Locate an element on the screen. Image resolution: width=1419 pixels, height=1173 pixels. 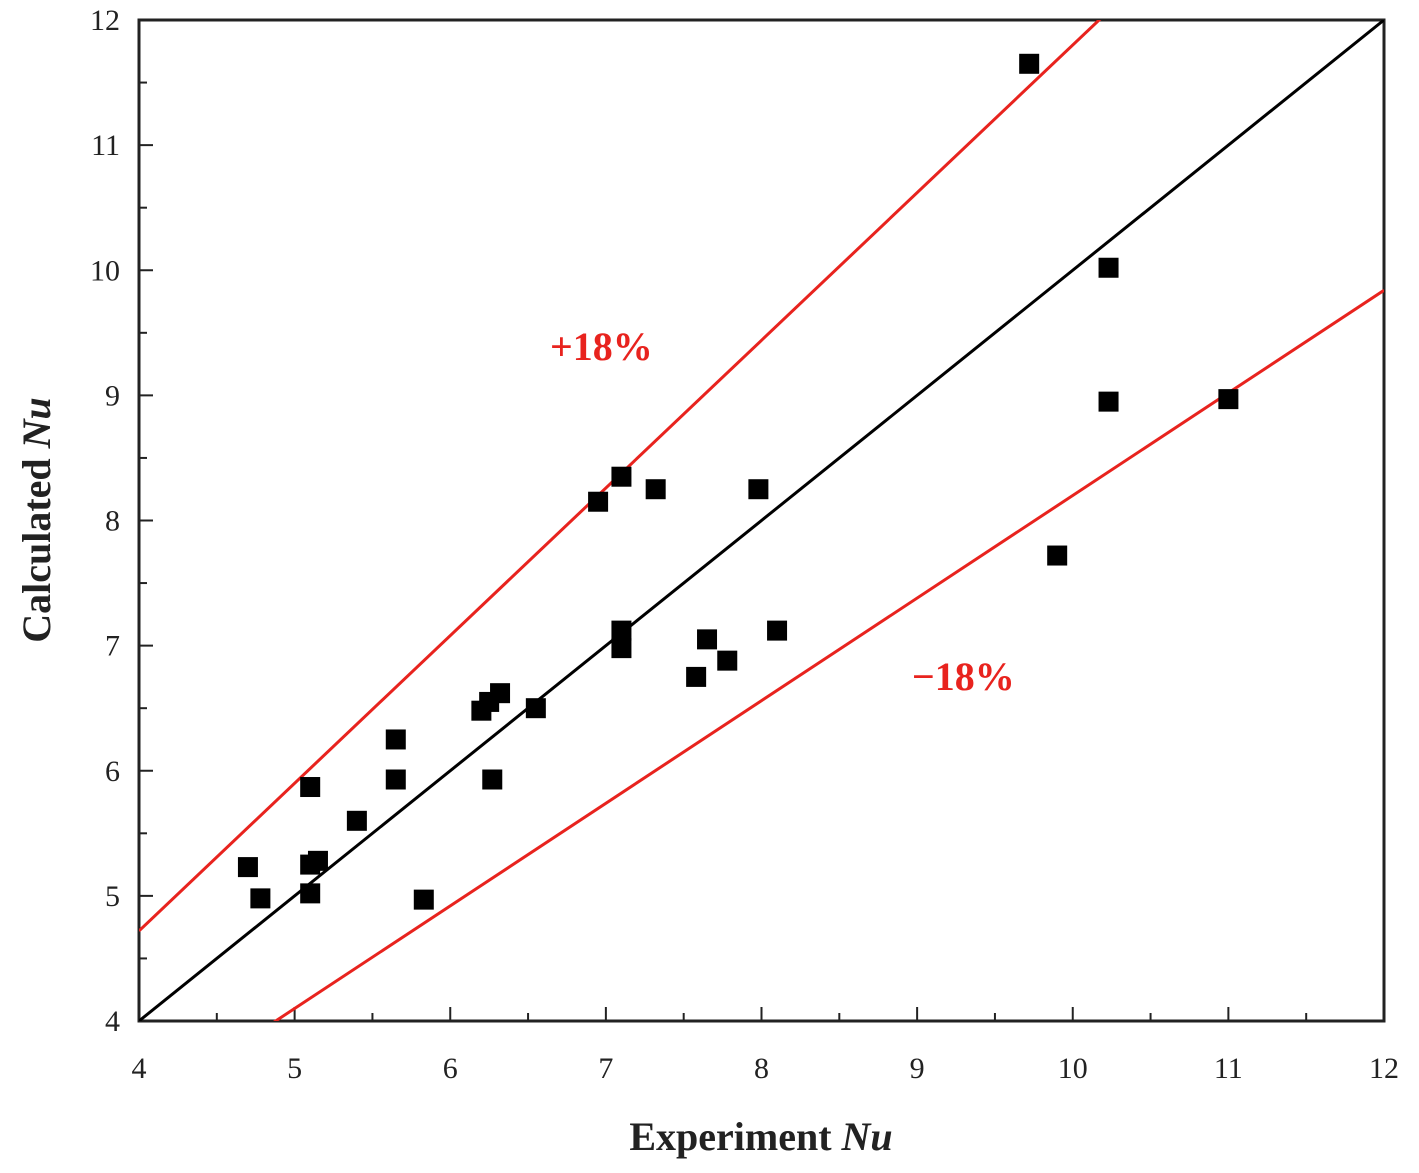
y-tick-label: 4 is located at coordinates (112, 1021).